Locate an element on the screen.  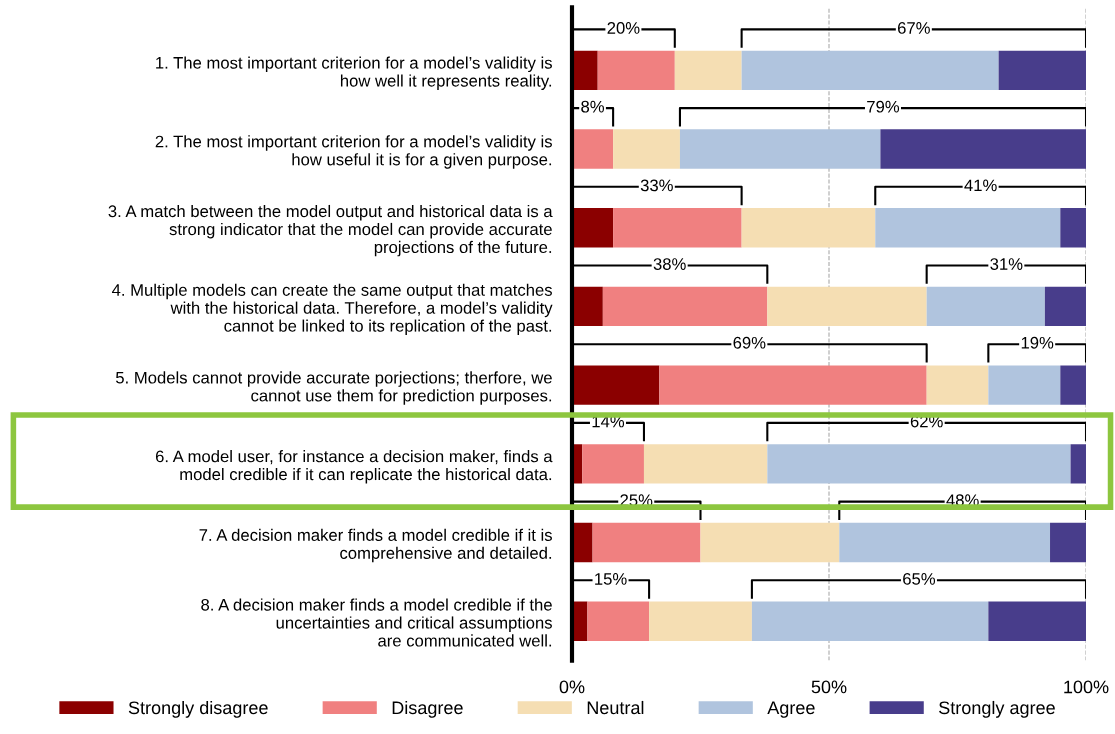
y-tick-label: 1. The most important criterion for a model’s validity is how well it represents reality. is located at coordinates (354, 73).